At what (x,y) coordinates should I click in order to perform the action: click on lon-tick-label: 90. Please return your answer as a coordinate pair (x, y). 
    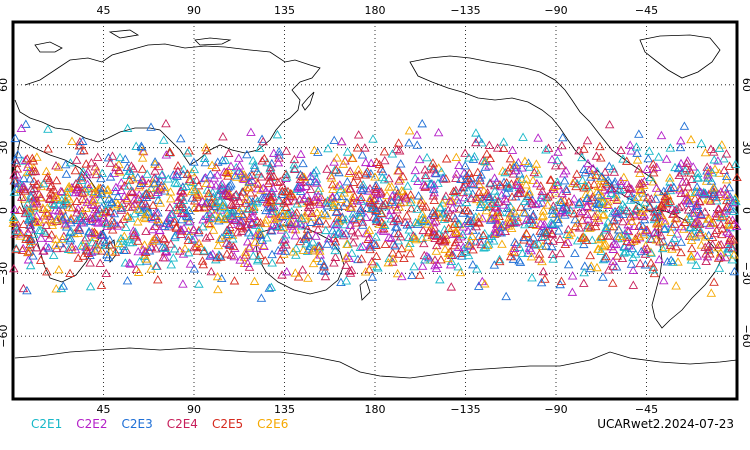
    Looking at the image, I should click on (194, 409).